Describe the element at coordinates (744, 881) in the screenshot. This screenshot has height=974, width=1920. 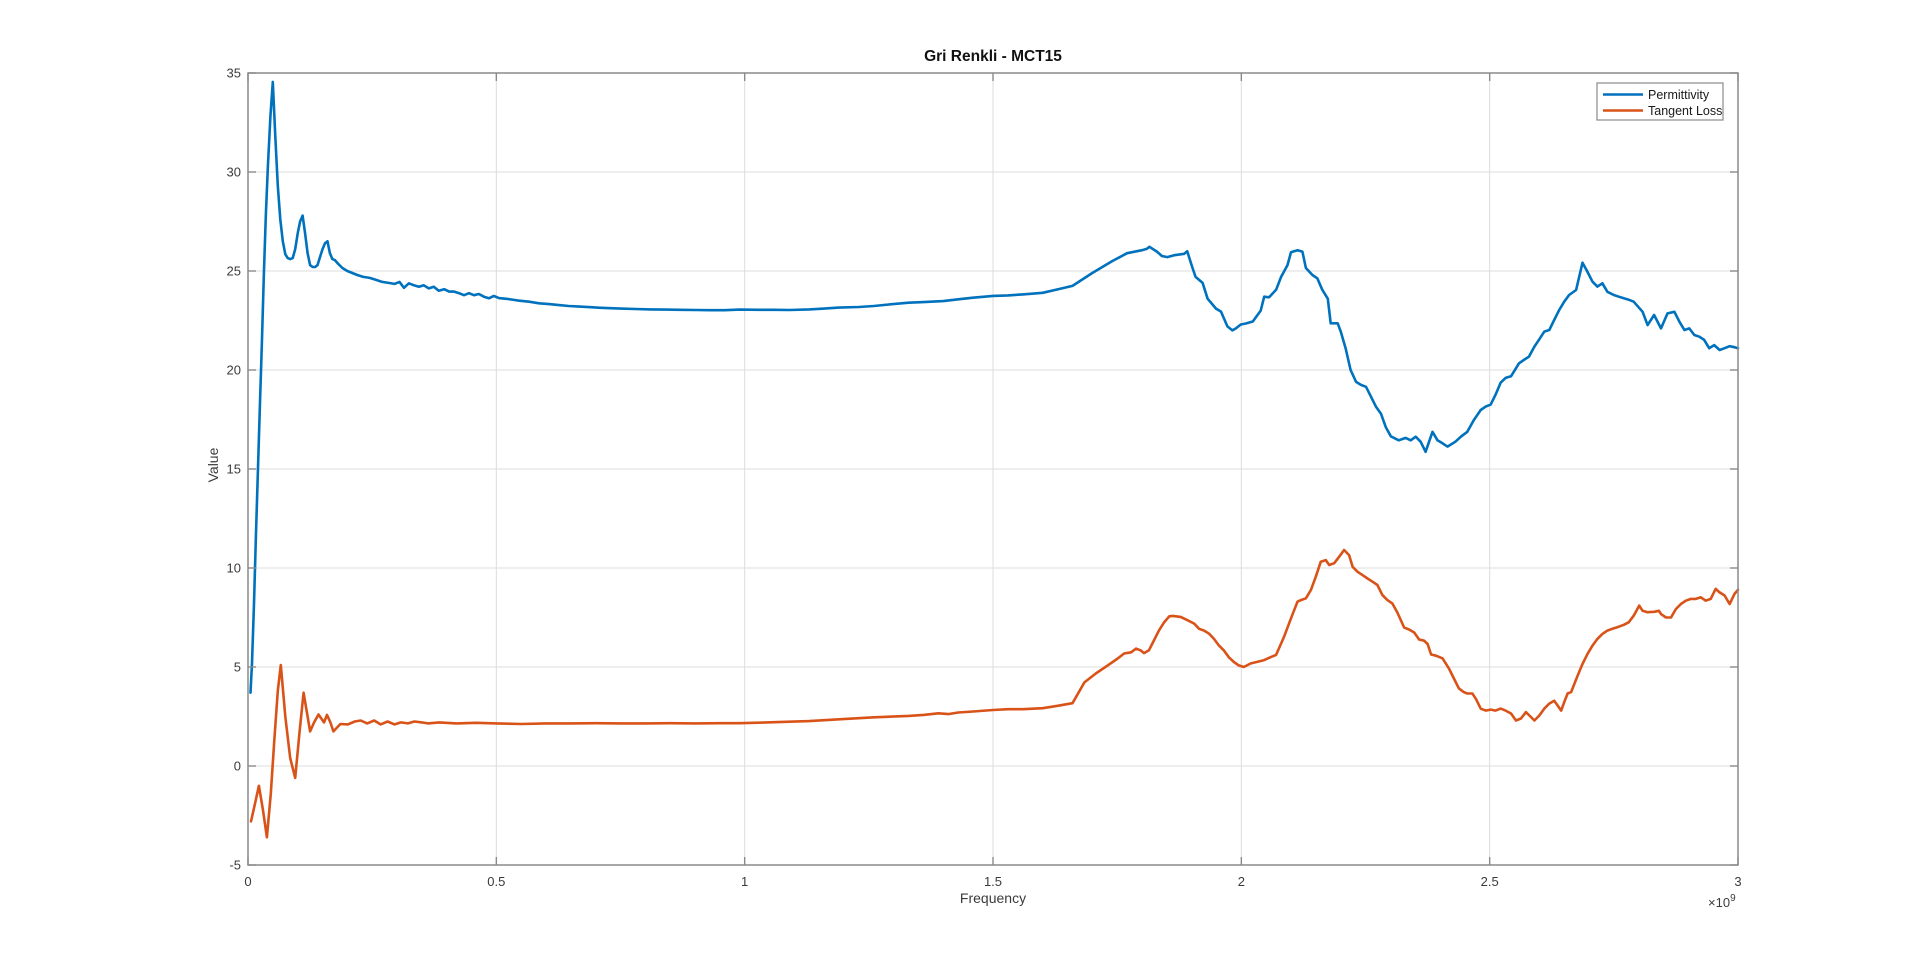
I see `x-tick-label: 1` at that location.